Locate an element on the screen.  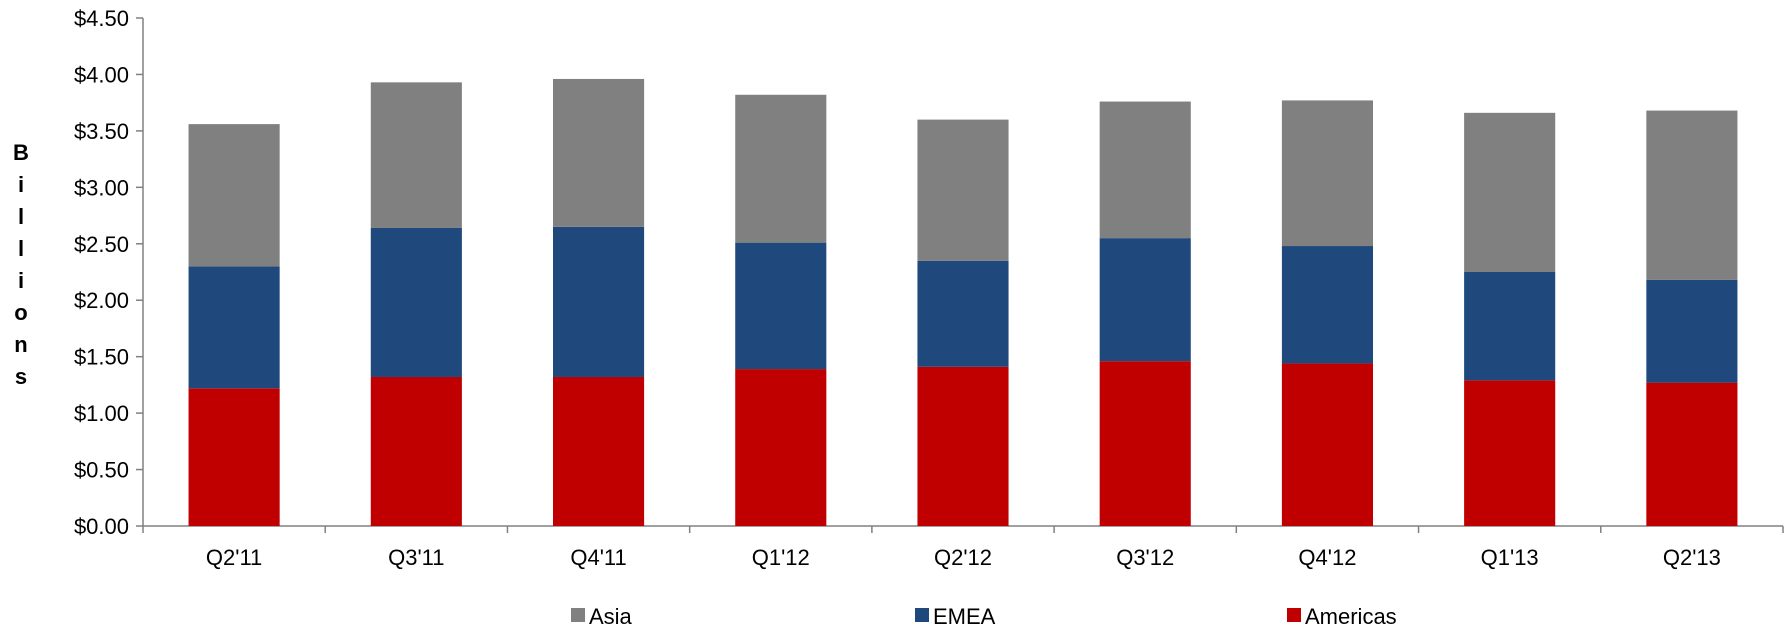
legend-swatch-emea is located at coordinates (922, 615).